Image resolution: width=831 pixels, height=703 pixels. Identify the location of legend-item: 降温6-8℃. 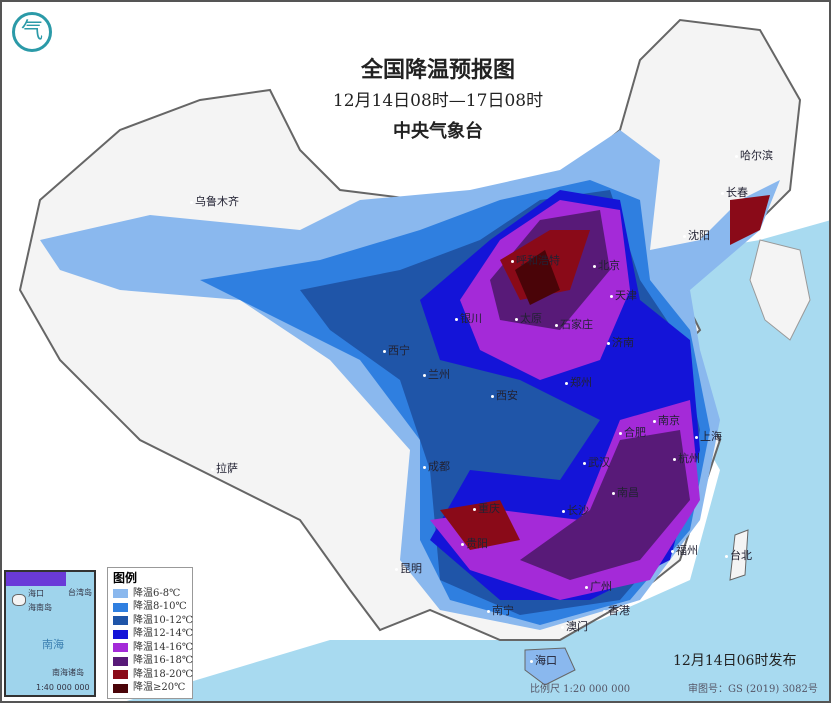
(150, 594).